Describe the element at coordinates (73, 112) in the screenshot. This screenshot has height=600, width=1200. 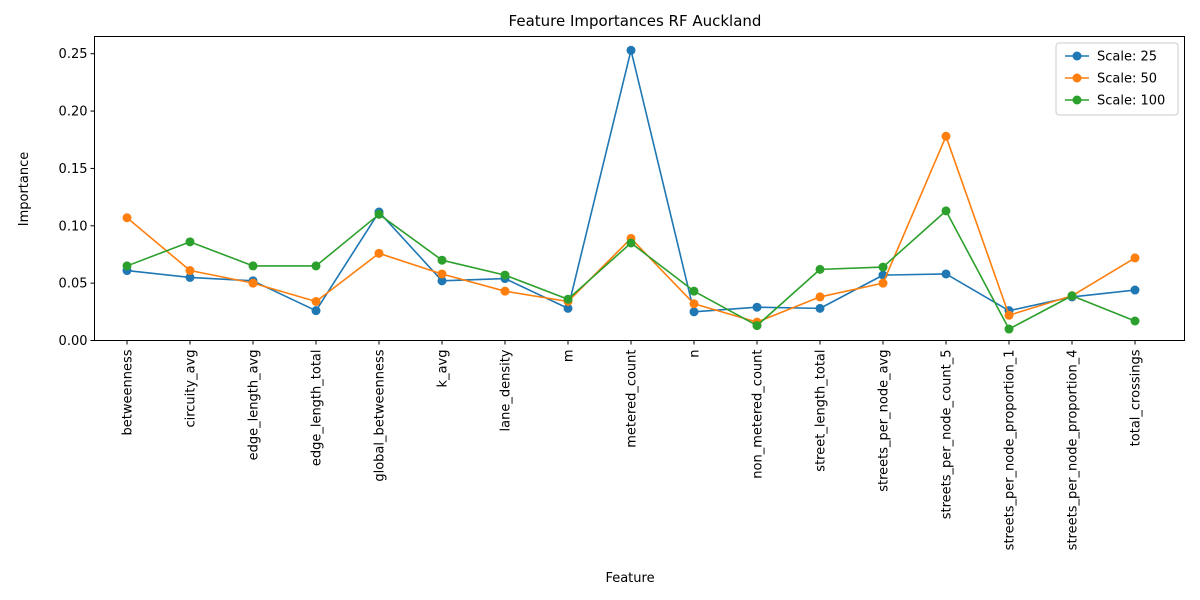
I see `y-tick-label: 0.20` at that location.